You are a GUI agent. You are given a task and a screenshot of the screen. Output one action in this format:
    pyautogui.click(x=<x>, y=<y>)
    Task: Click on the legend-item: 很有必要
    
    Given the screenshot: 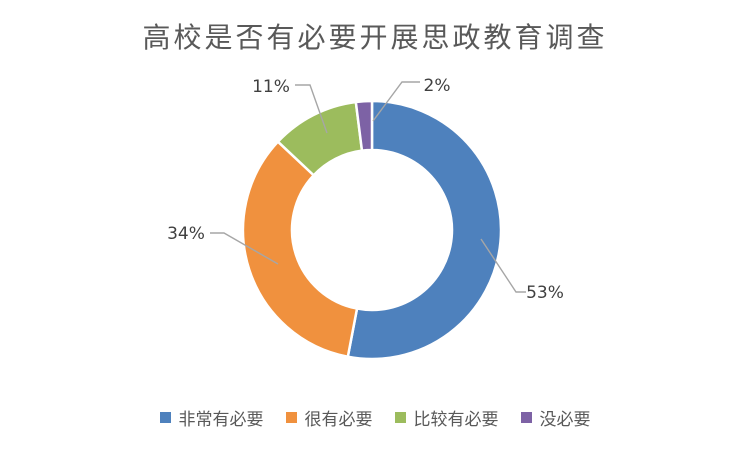 What is the action you would take?
    pyautogui.click(x=329, y=417)
    